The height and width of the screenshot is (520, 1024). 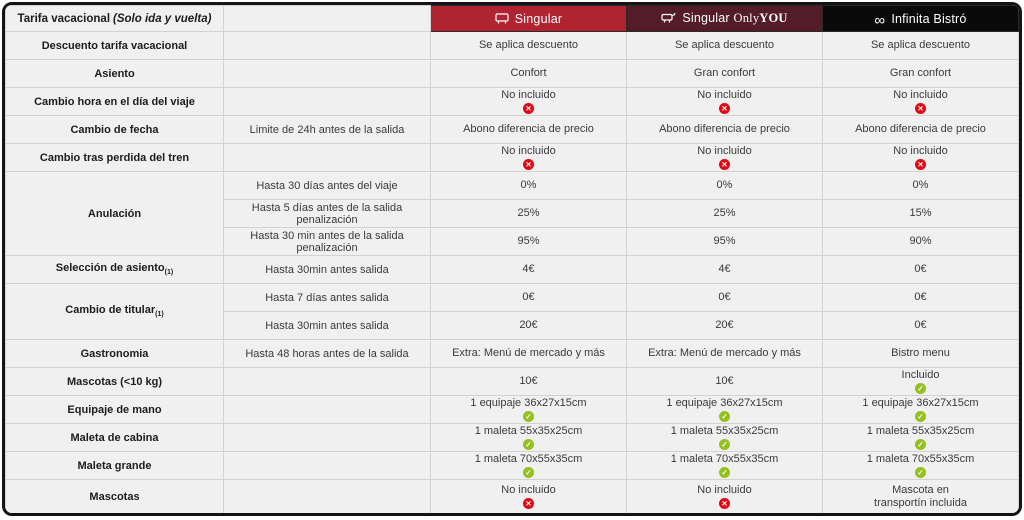 I want to click on row-label: Selección de asiento(1), so click(x=114, y=269).